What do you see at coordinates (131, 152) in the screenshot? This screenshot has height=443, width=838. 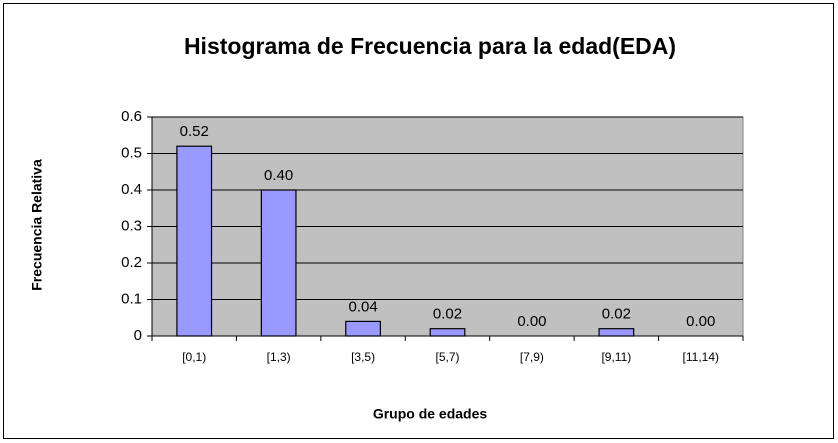 I see `y-tick-label: 0.5` at bounding box center [131, 152].